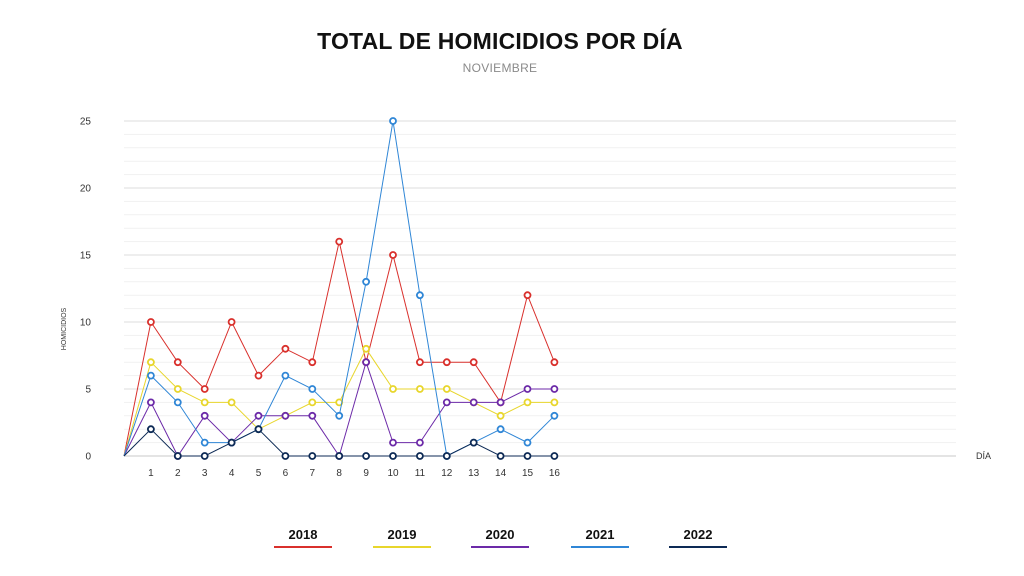 This screenshot has width=1024, height=576. I want to click on y-tick-label: 5, so click(88, 390).